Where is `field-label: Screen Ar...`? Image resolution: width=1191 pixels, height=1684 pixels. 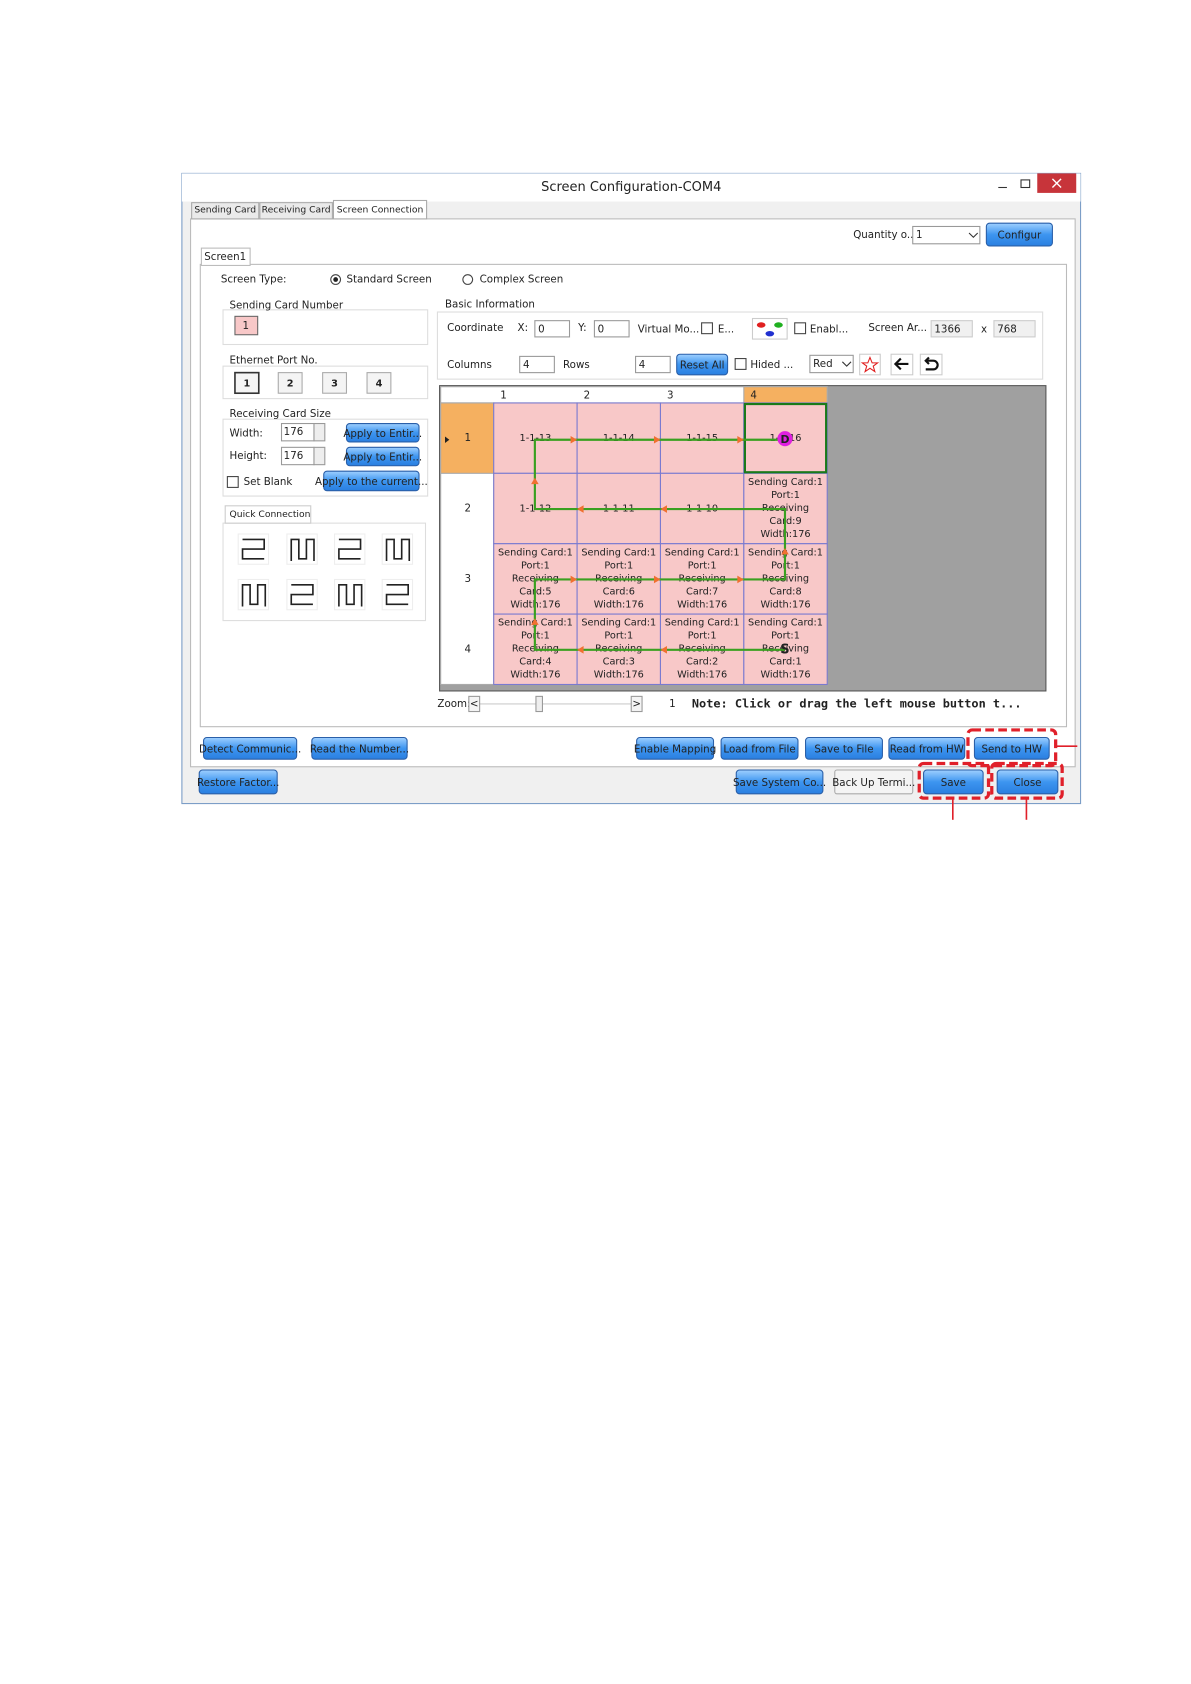 field-label: Screen Ar... is located at coordinates (897, 328).